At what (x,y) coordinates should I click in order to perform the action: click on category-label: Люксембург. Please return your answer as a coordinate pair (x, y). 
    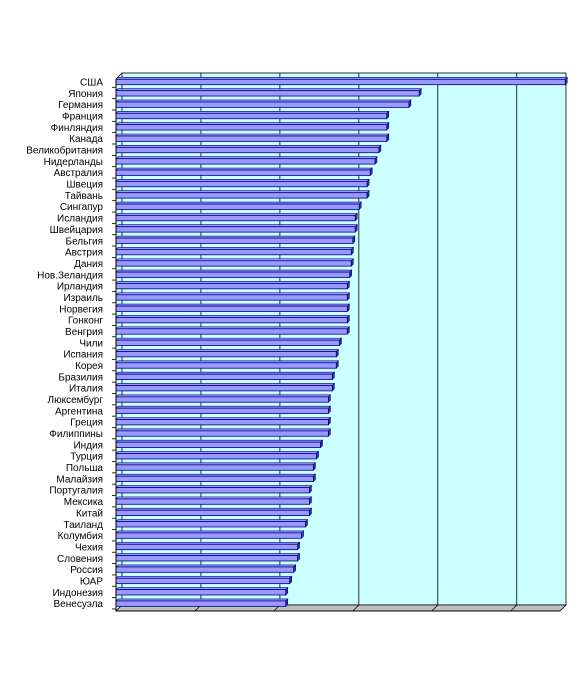
    Looking at the image, I should click on (76, 400).